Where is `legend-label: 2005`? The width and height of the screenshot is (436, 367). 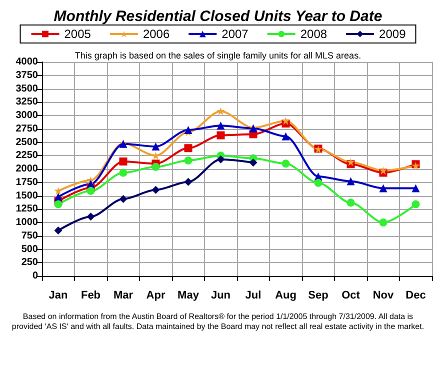 legend-label: 2005 is located at coordinates (78, 34).